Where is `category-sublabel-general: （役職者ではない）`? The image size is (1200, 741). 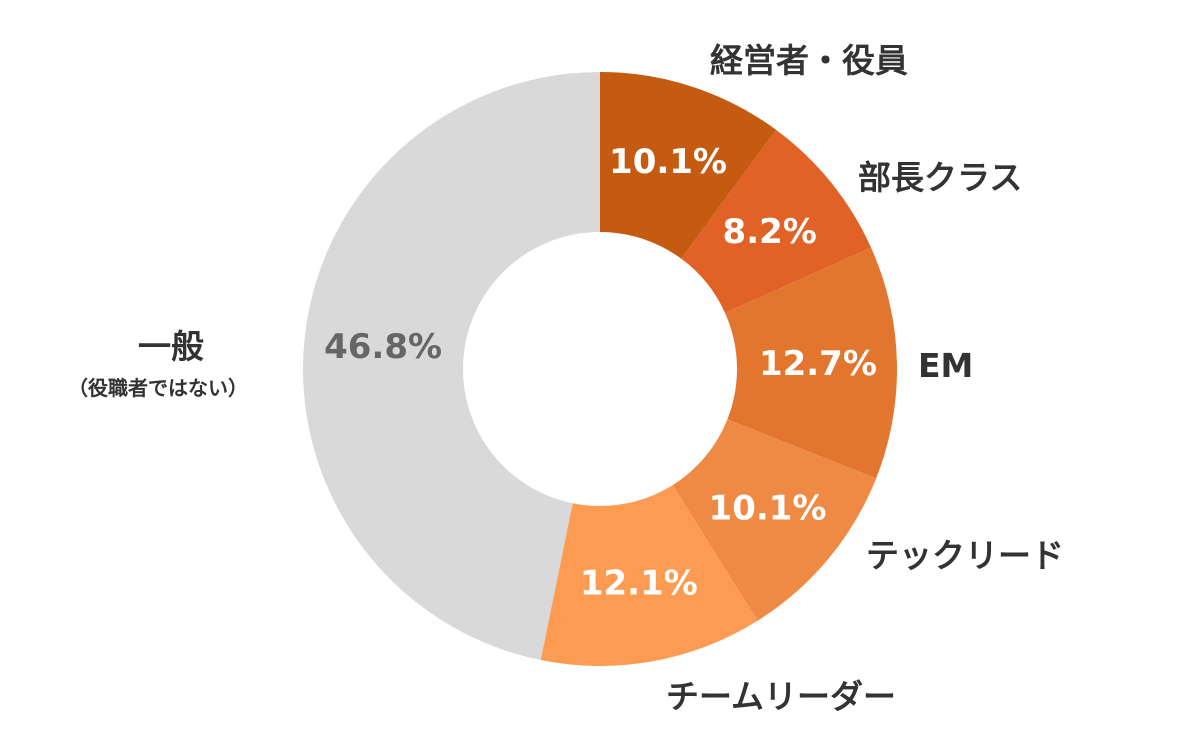
category-sublabel-general: （役職者ではない） is located at coordinates (158, 388).